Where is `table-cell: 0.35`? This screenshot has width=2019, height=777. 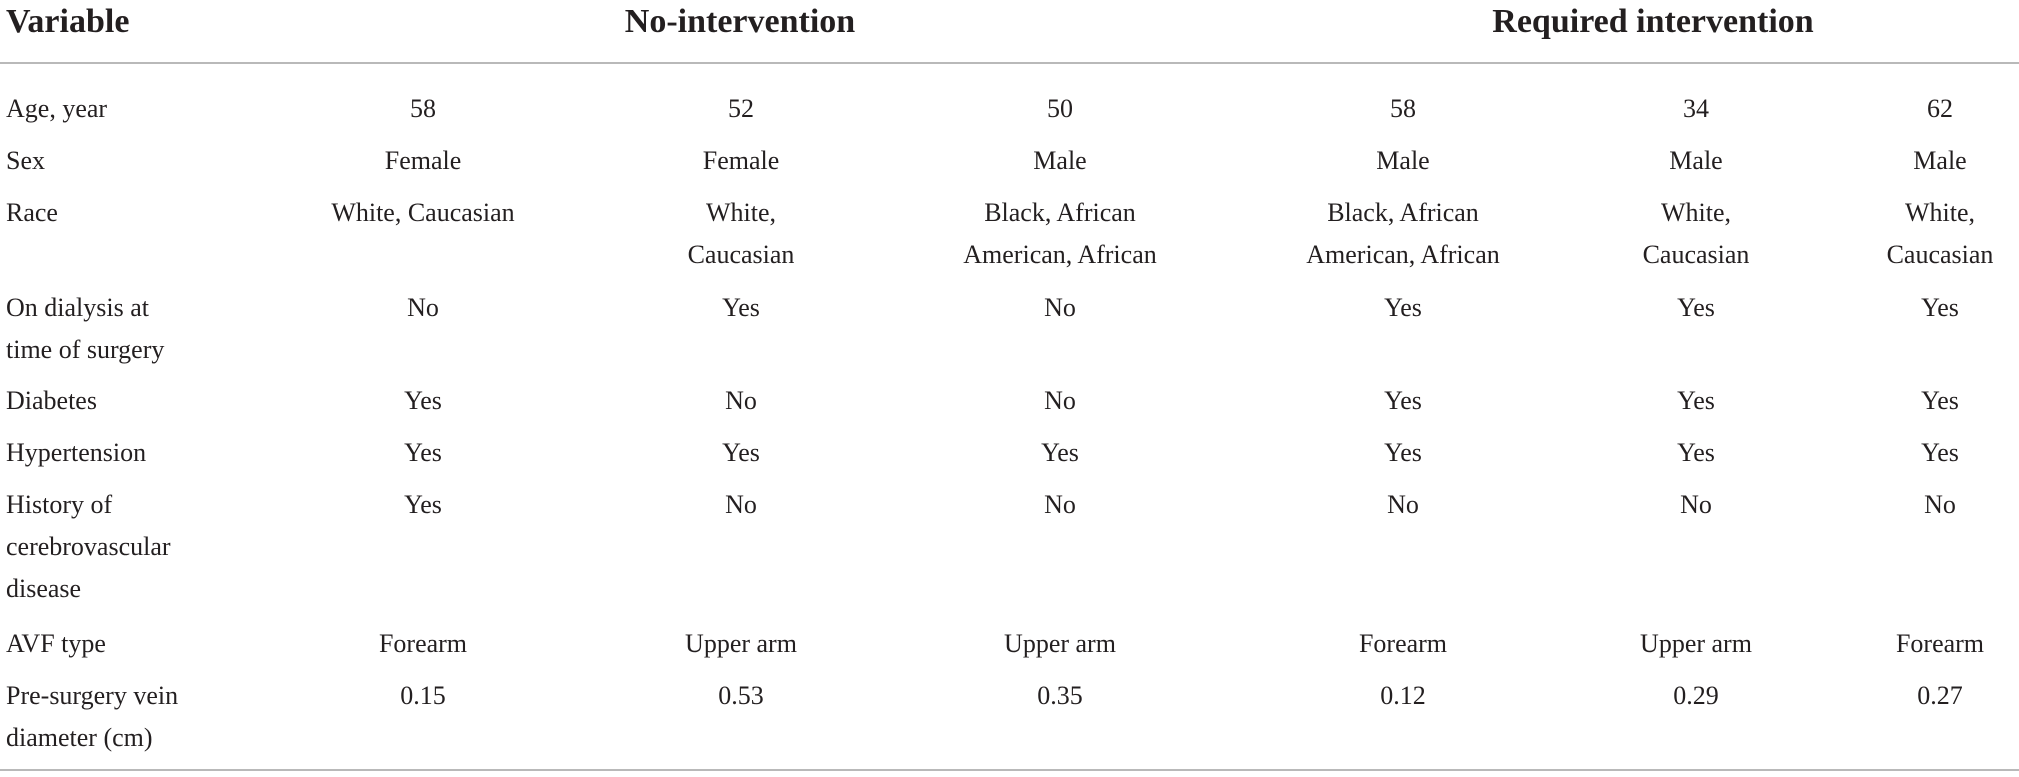 table-cell: 0.35 is located at coordinates (1060, 696).